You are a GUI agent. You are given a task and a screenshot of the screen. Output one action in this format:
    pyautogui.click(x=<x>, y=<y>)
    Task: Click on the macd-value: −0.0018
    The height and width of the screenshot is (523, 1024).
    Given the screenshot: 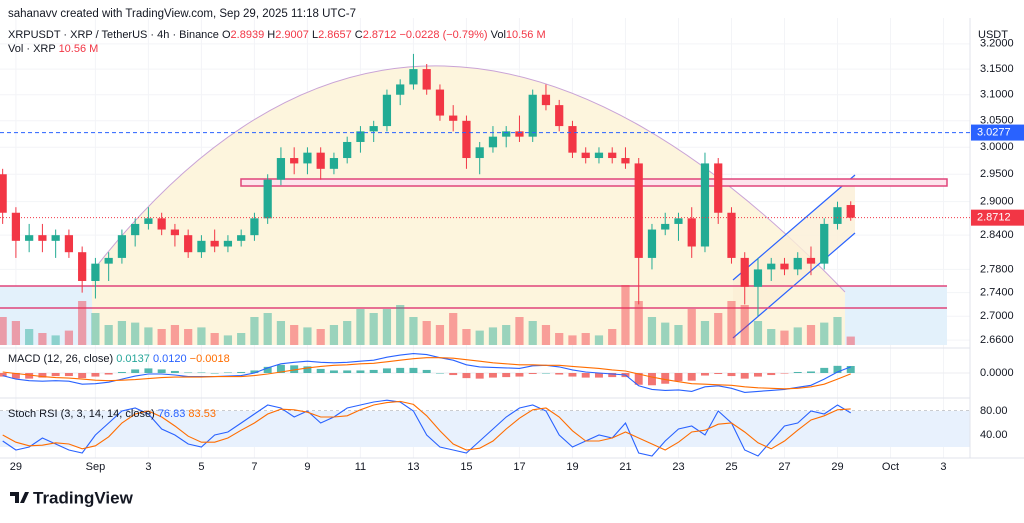 What is the action you would take?
    pyautogui.click(x=209, y=359)
    